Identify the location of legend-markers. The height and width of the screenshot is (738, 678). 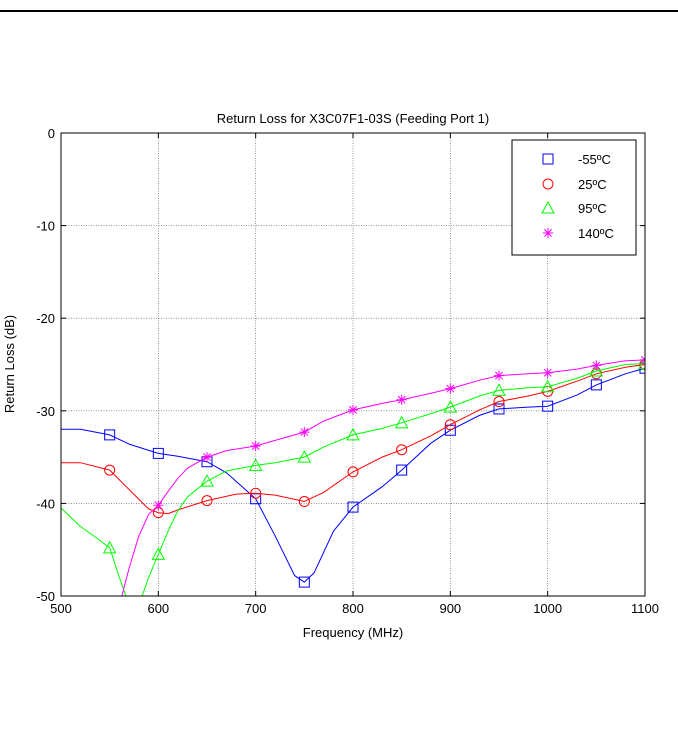
(548, 195).